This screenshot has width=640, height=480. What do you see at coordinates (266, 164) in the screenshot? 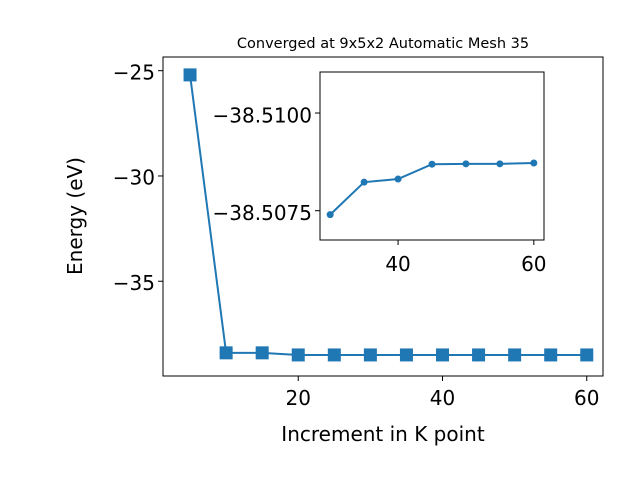
I see `inset-y-ticks: −38.5075 −38.5100` at bounding box center [266, 164].